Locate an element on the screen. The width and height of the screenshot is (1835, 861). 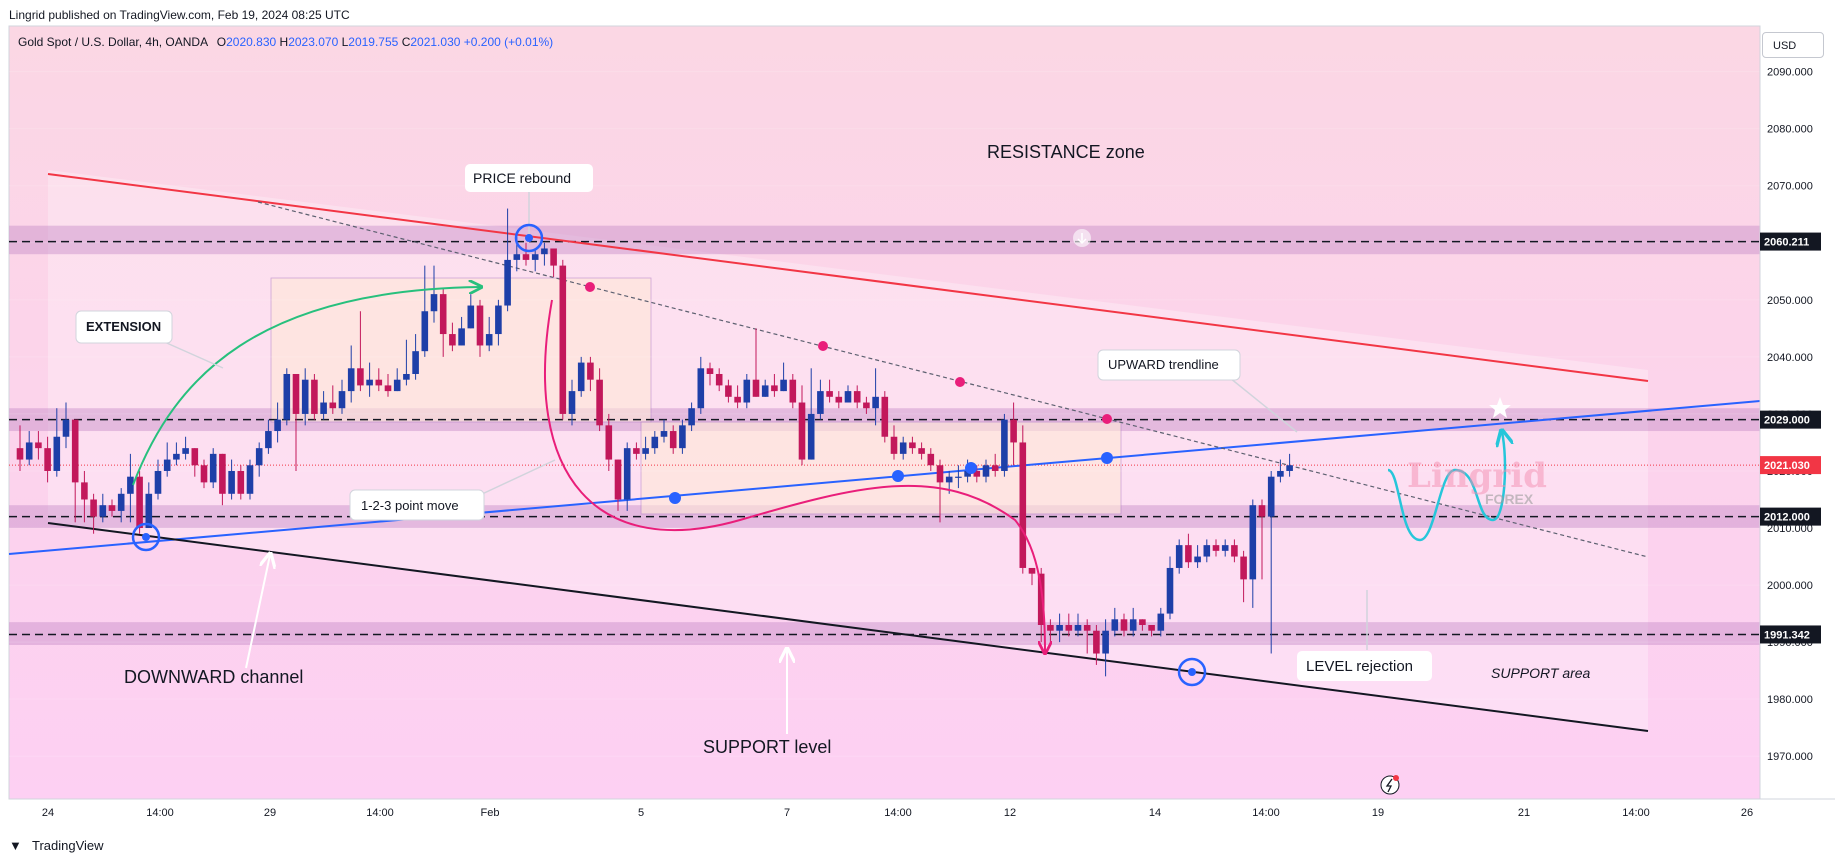
x-tick-label: 24 is located at coordinates (48, 813).